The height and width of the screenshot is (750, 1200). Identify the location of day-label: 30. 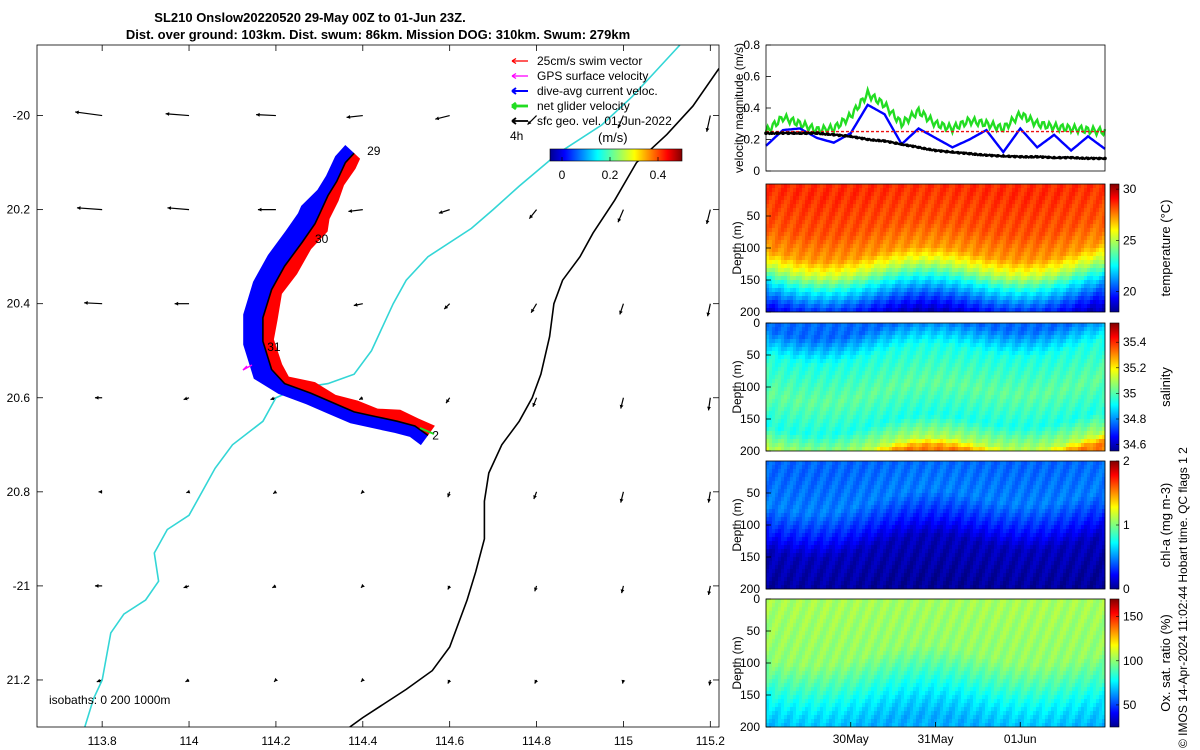
(322, 239).